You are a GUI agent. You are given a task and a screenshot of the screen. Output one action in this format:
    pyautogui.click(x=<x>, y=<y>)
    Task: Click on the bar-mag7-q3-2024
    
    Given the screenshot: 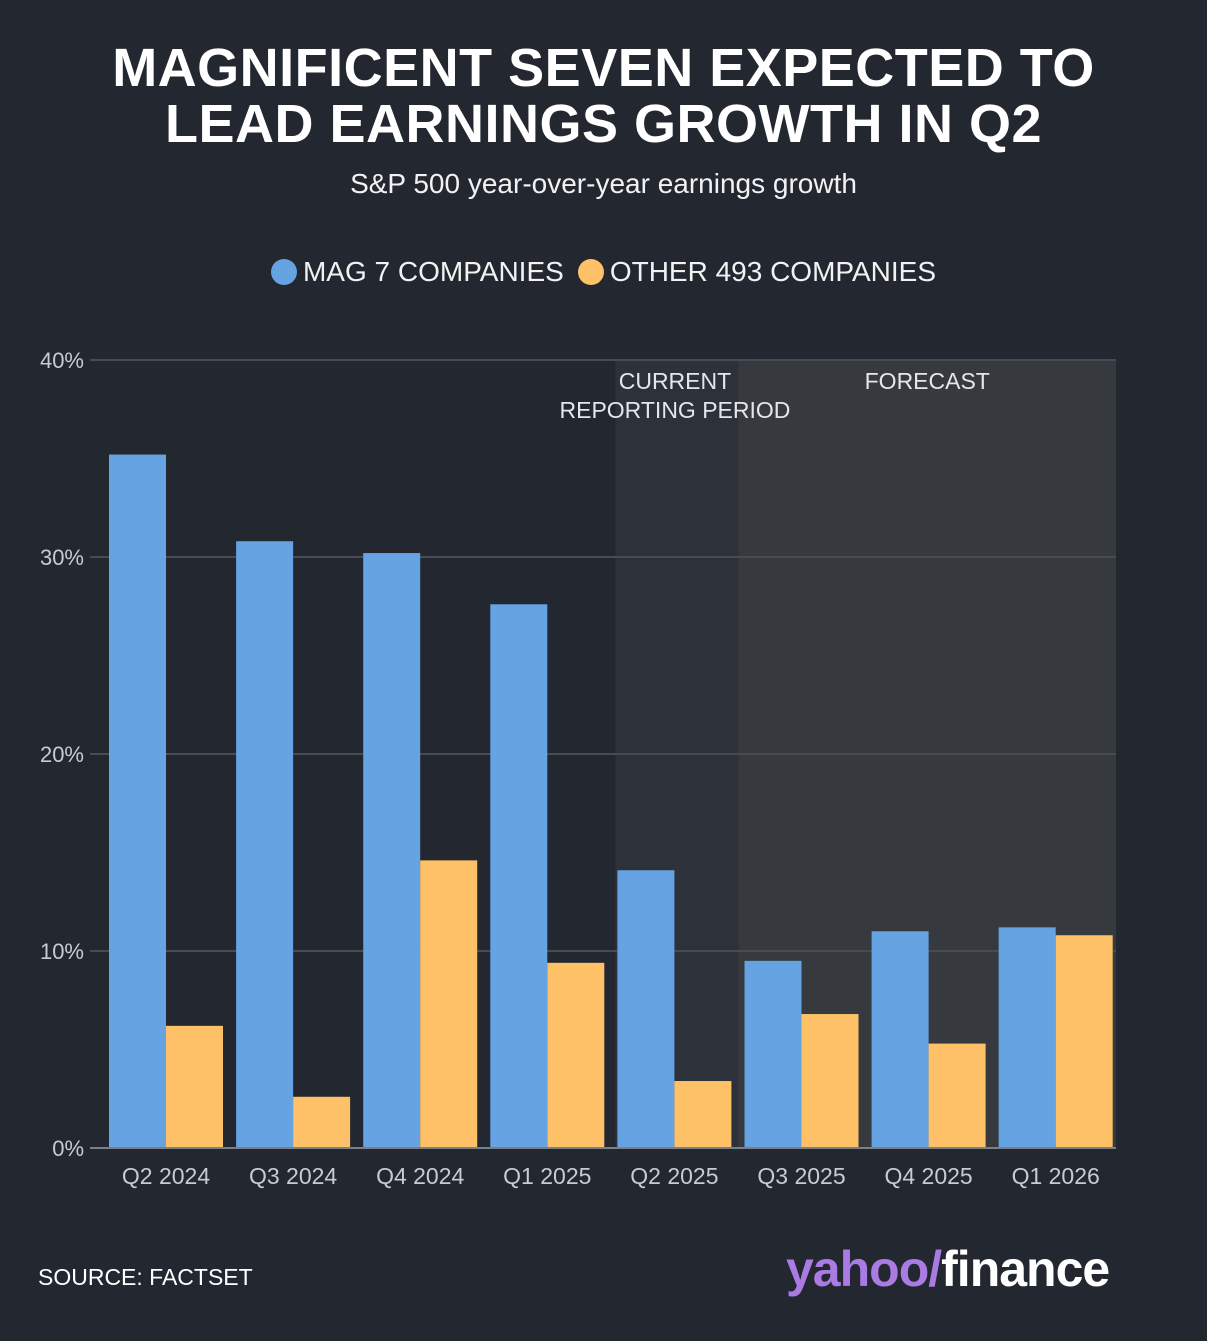 What is the action you would take?
    pyautogui.click(x=265, y=844)
    